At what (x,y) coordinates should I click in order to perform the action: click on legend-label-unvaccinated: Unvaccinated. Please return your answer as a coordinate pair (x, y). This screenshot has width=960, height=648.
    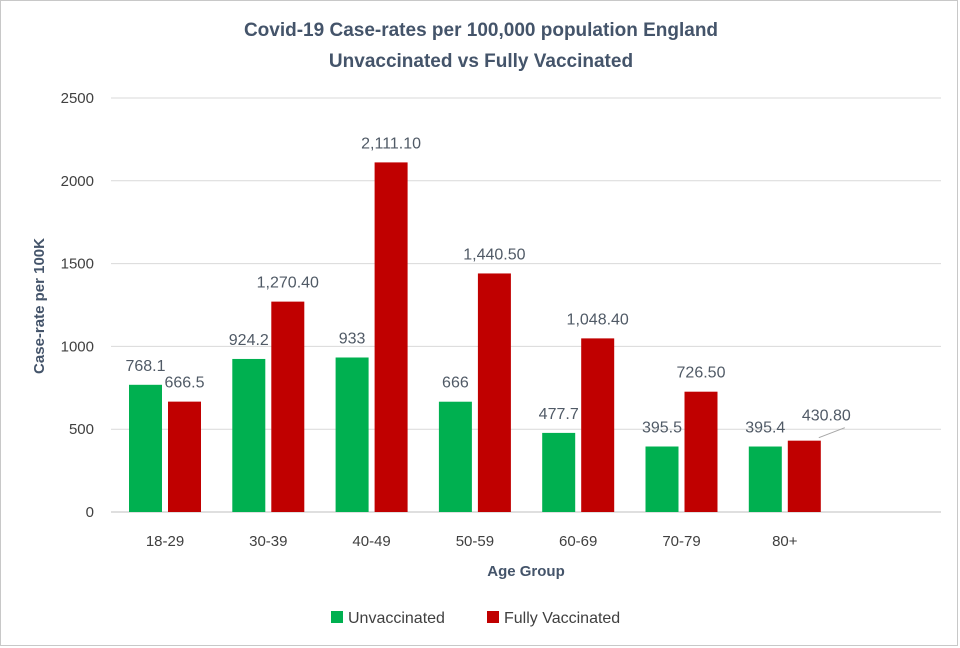
    Looking at the image, I should click on (396, 618).